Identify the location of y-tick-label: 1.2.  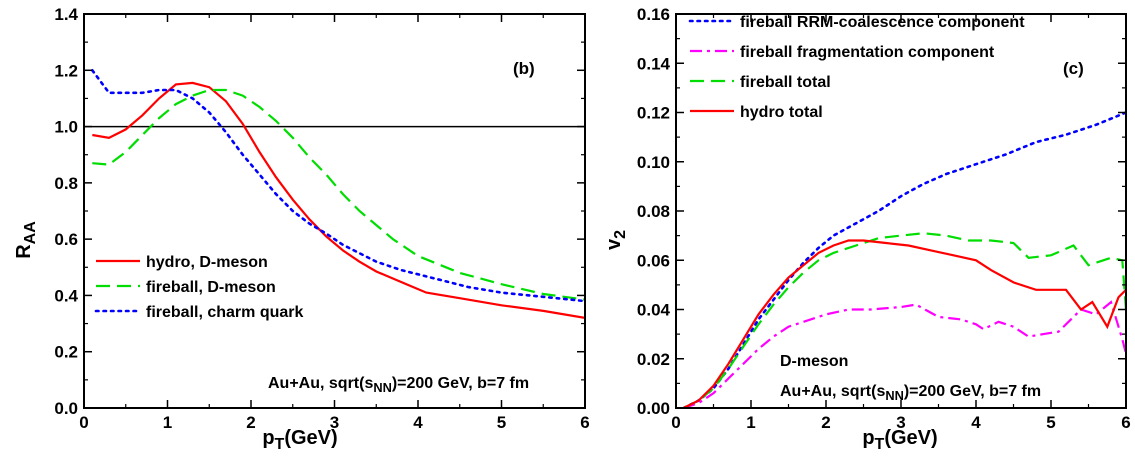
(66, 70).